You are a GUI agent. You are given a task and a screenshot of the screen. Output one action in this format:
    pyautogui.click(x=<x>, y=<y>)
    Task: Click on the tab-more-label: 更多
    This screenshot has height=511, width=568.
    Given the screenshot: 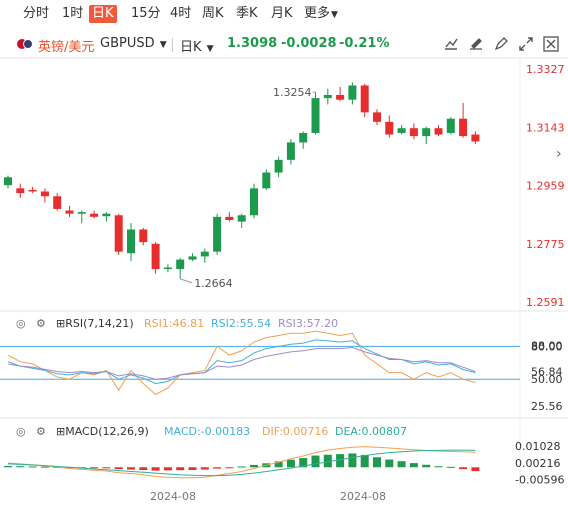 What is the action you would take?
    pyautogui.click(x=317, y=13)
    